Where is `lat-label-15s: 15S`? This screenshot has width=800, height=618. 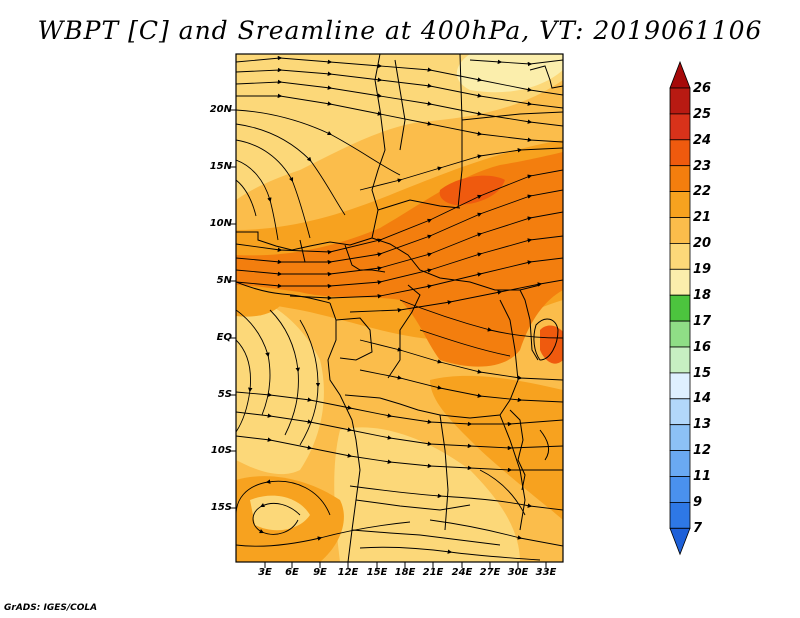 lat-label-15s: 15S is located at coordinates (221, 507).